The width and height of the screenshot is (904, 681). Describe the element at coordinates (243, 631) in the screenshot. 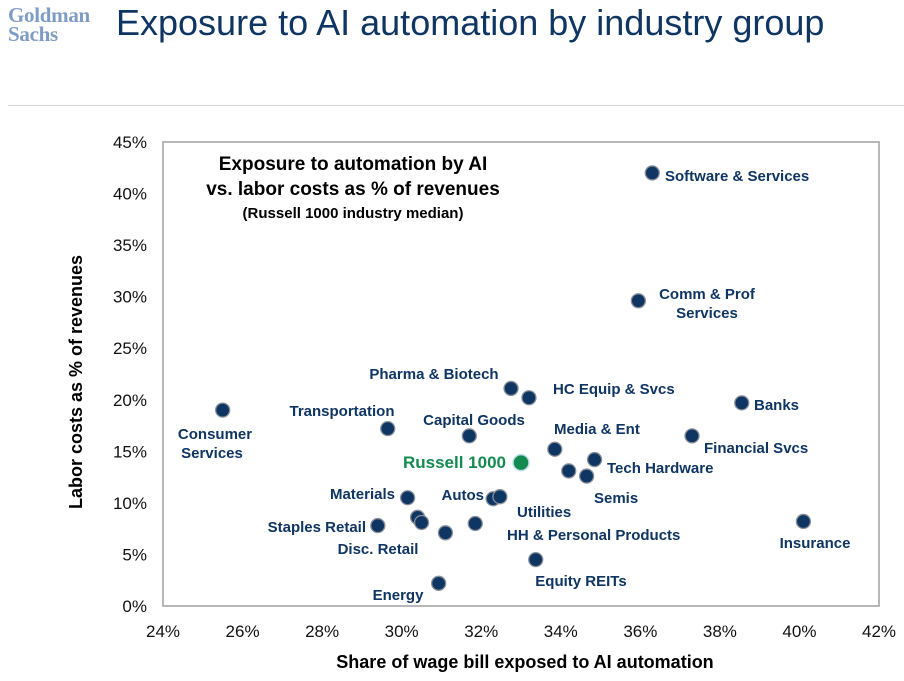

I see `x-tick-label: 26%` at that location.